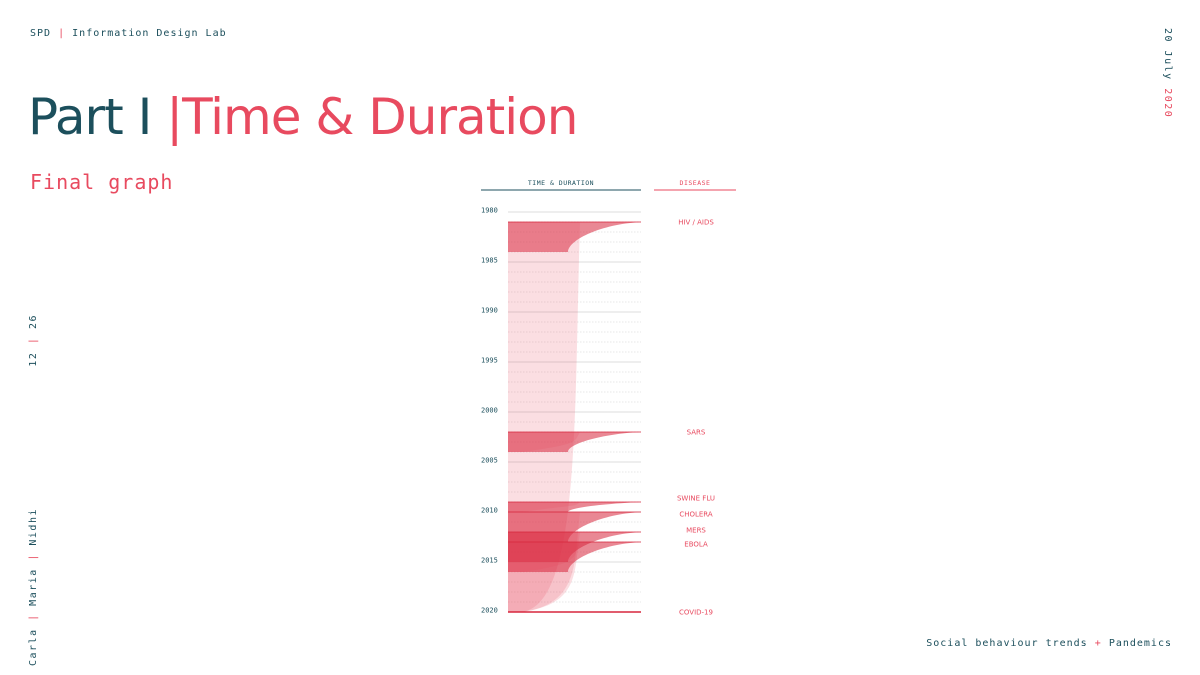  What do you see at coordinates (1098, 643) in the screenshot?
I see `footer-plus: +` at bounding box center [1098, 643].